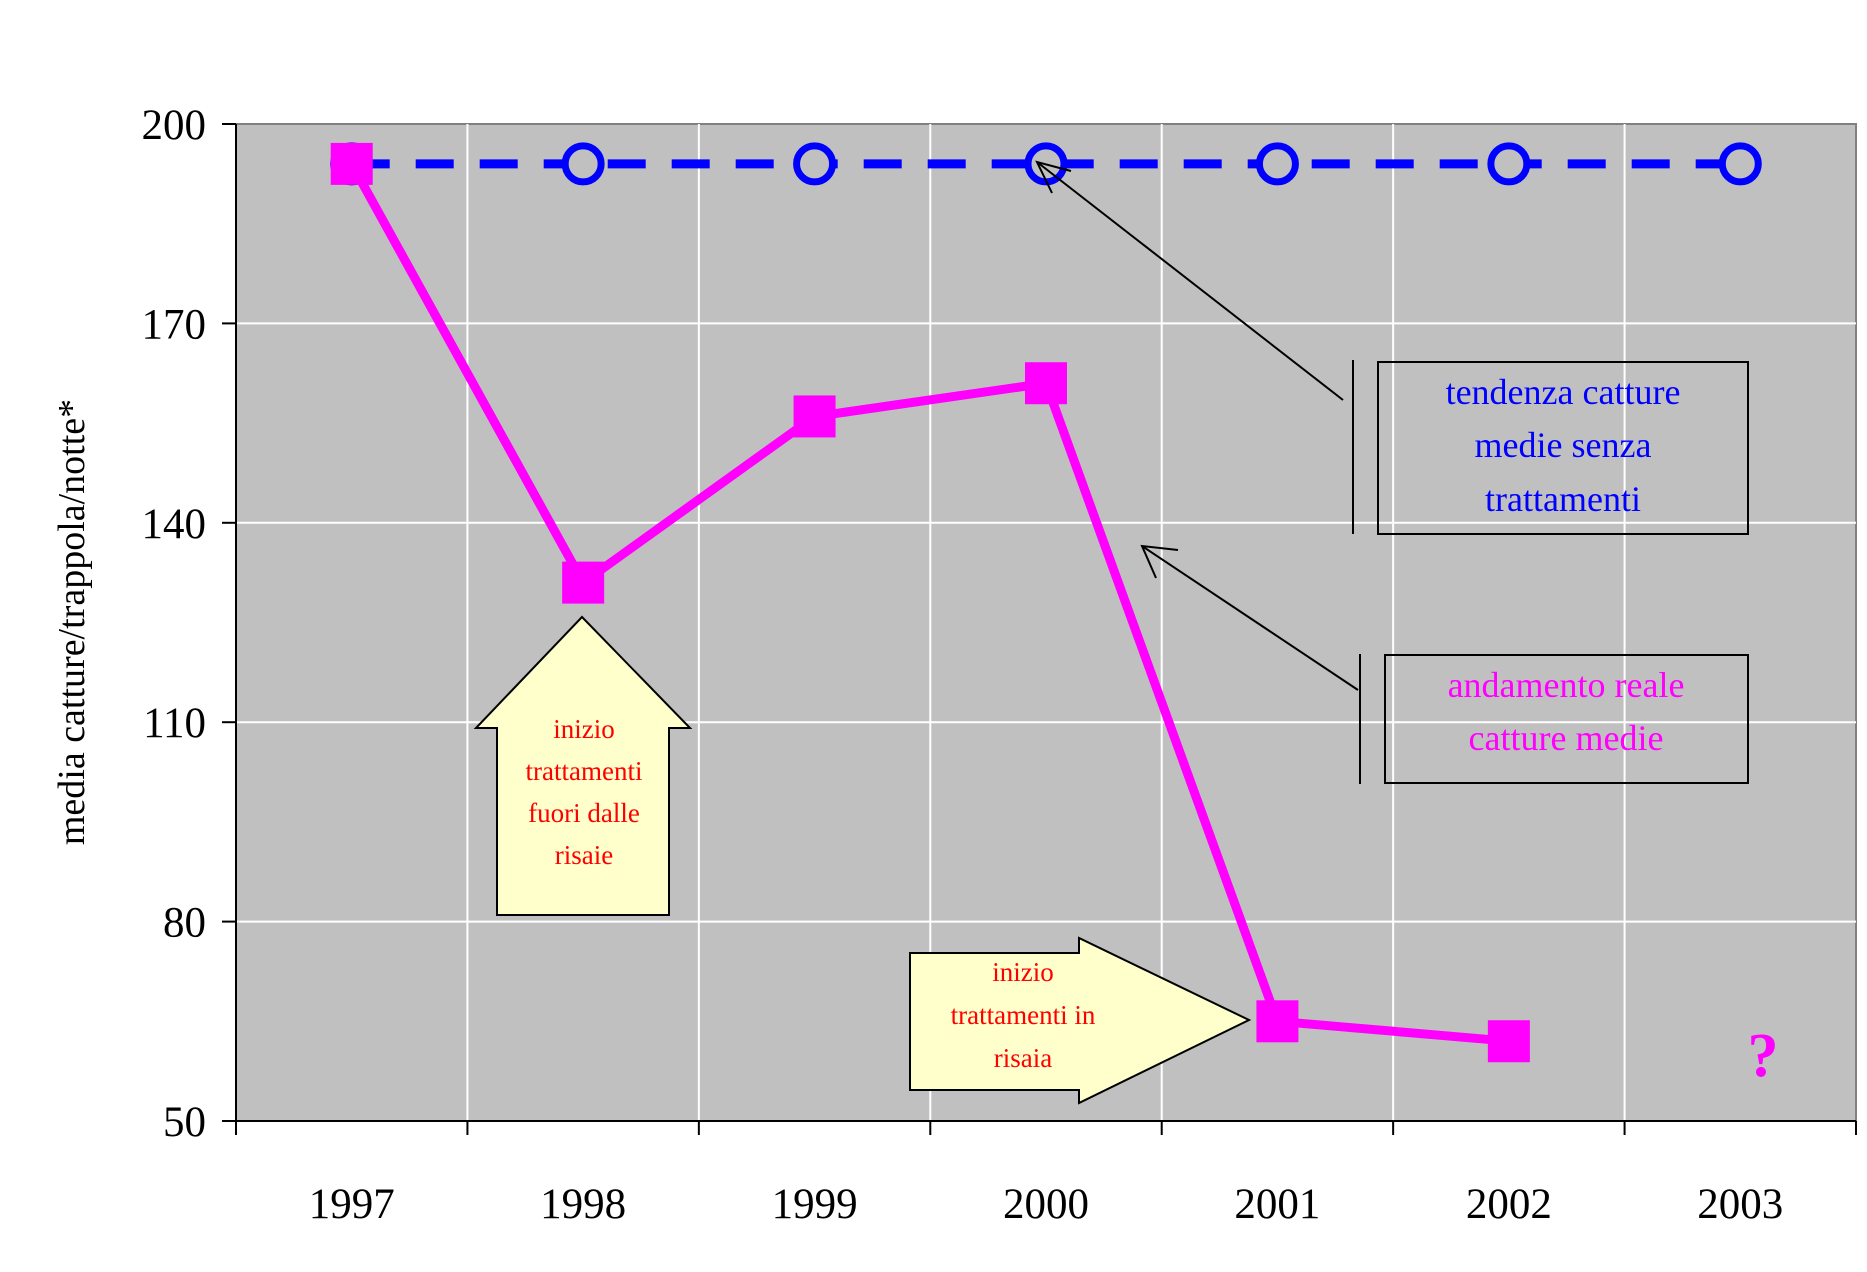 The height and width of the screenshot is (1272, 1867). What do you see at coordinates (1563, 499) in the screenshot?
I see `trend-label-line-3: trattamenti` at bounding box center [1563, 499].